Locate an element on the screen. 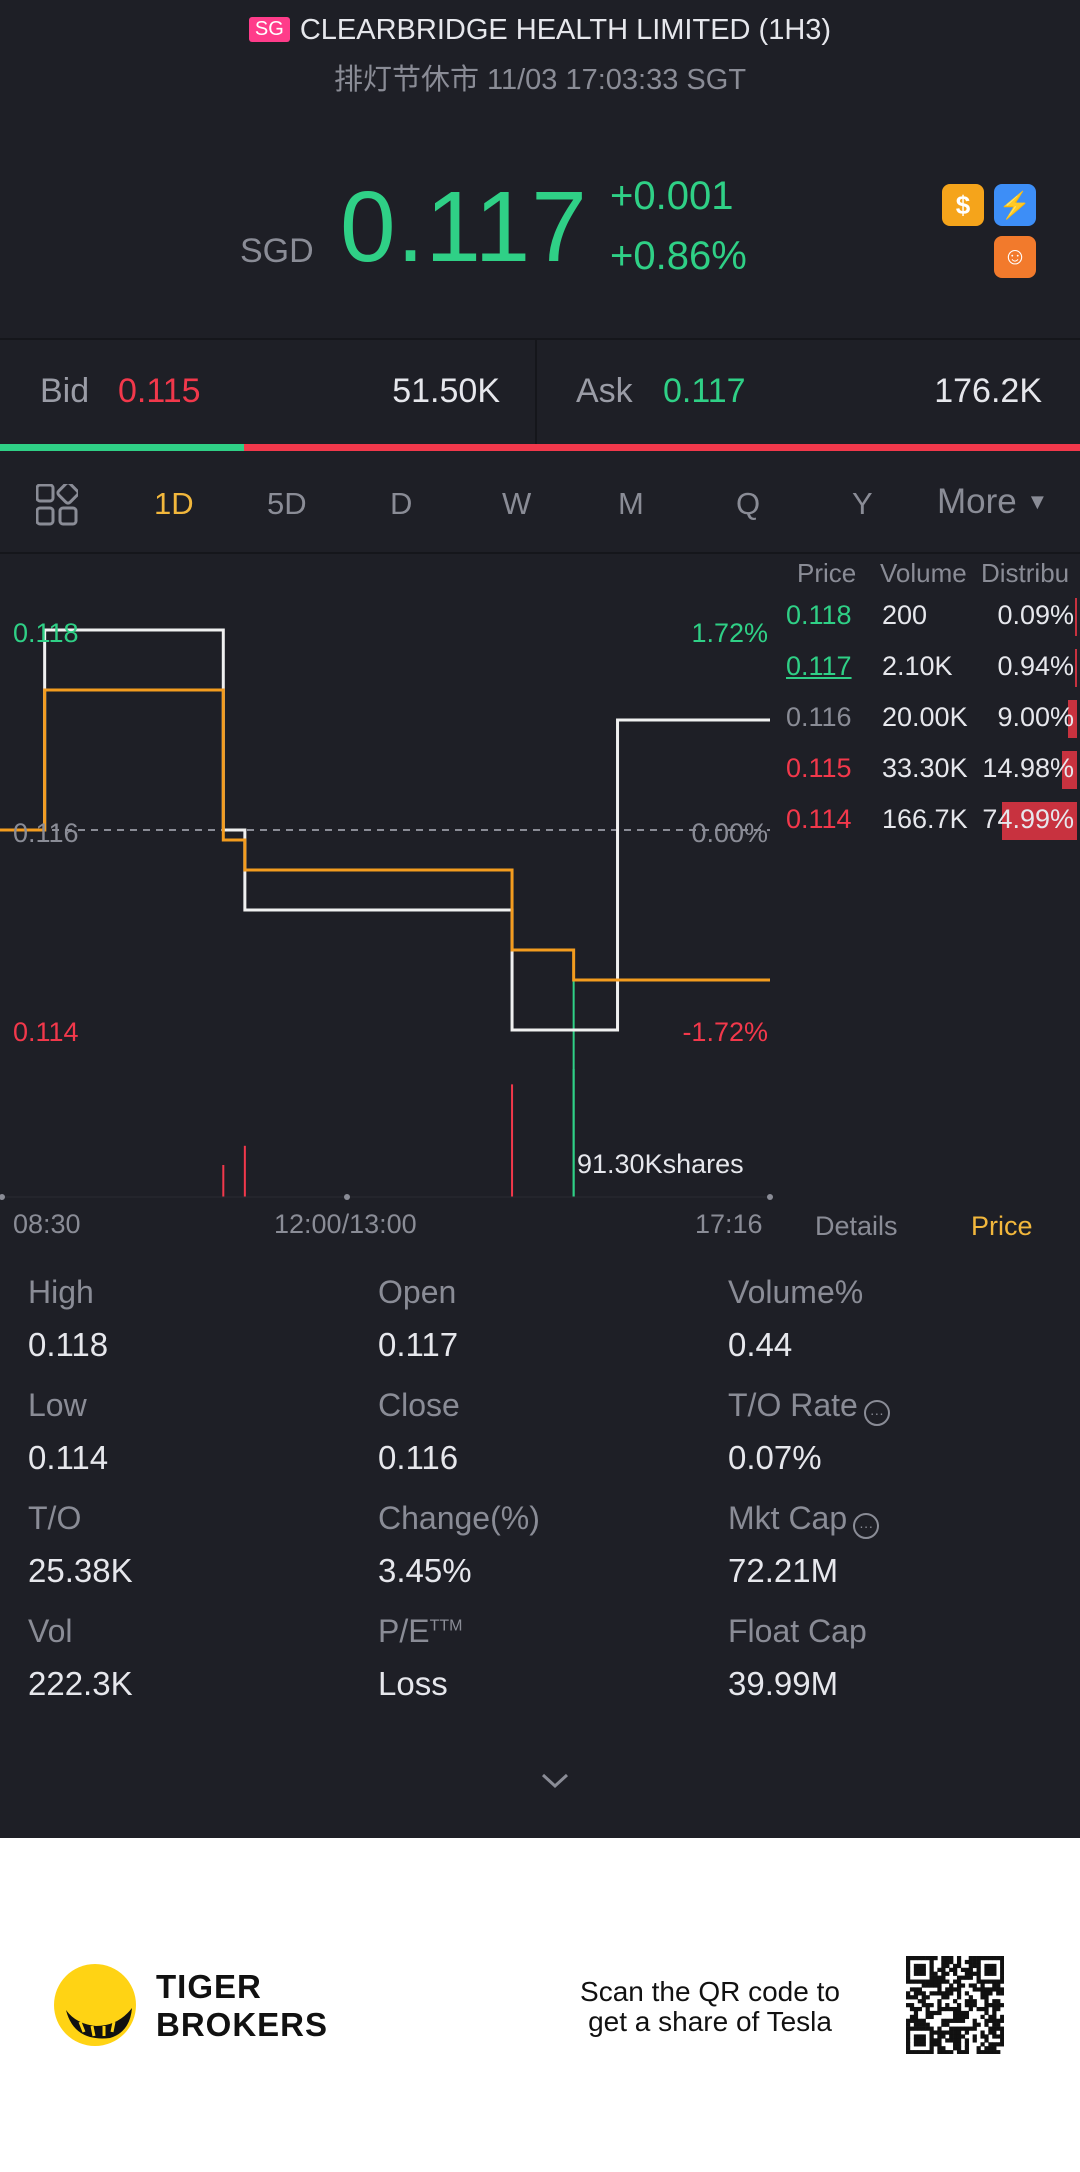 Image resolution: width=1080 pixels, height=2172 pixels. orderbook-row: 0.115 33.30K 14.98% is located at coordinates (930, 771).